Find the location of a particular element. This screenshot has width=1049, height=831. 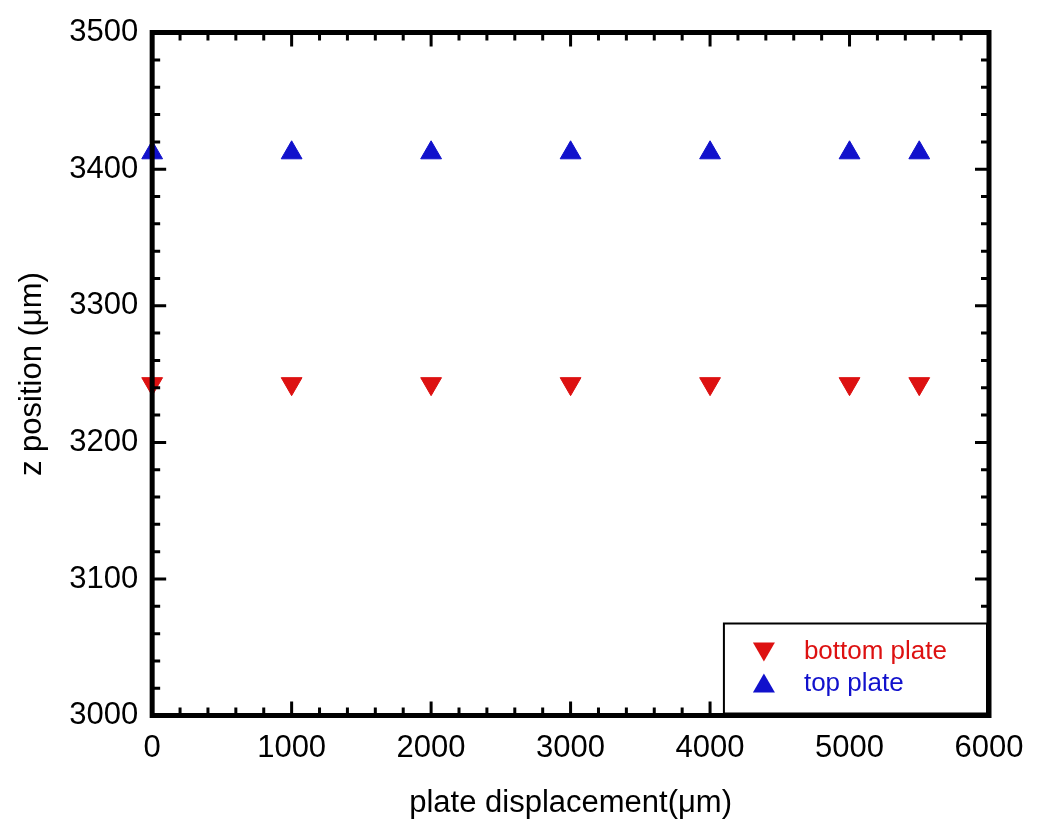

y-tick-label: 3100 is located at coordinates (104, 577).